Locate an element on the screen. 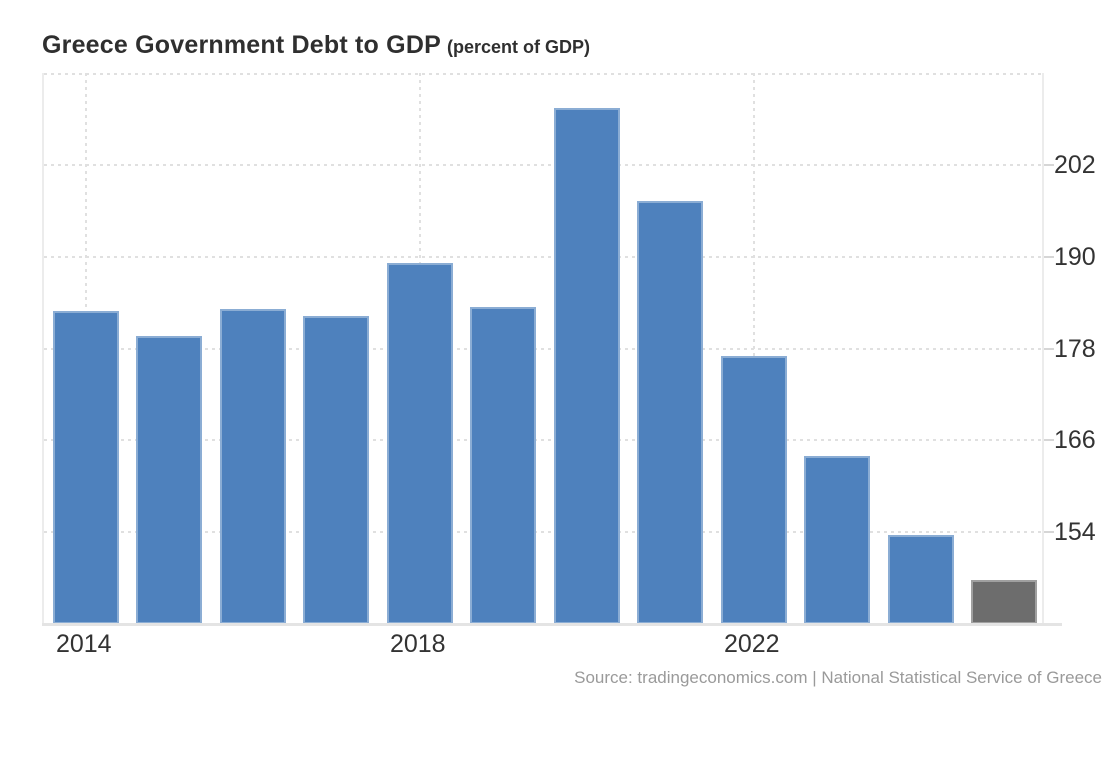 This screenshot has height=759, width=1116. bar-2014 is located at coordinates (85, 467).